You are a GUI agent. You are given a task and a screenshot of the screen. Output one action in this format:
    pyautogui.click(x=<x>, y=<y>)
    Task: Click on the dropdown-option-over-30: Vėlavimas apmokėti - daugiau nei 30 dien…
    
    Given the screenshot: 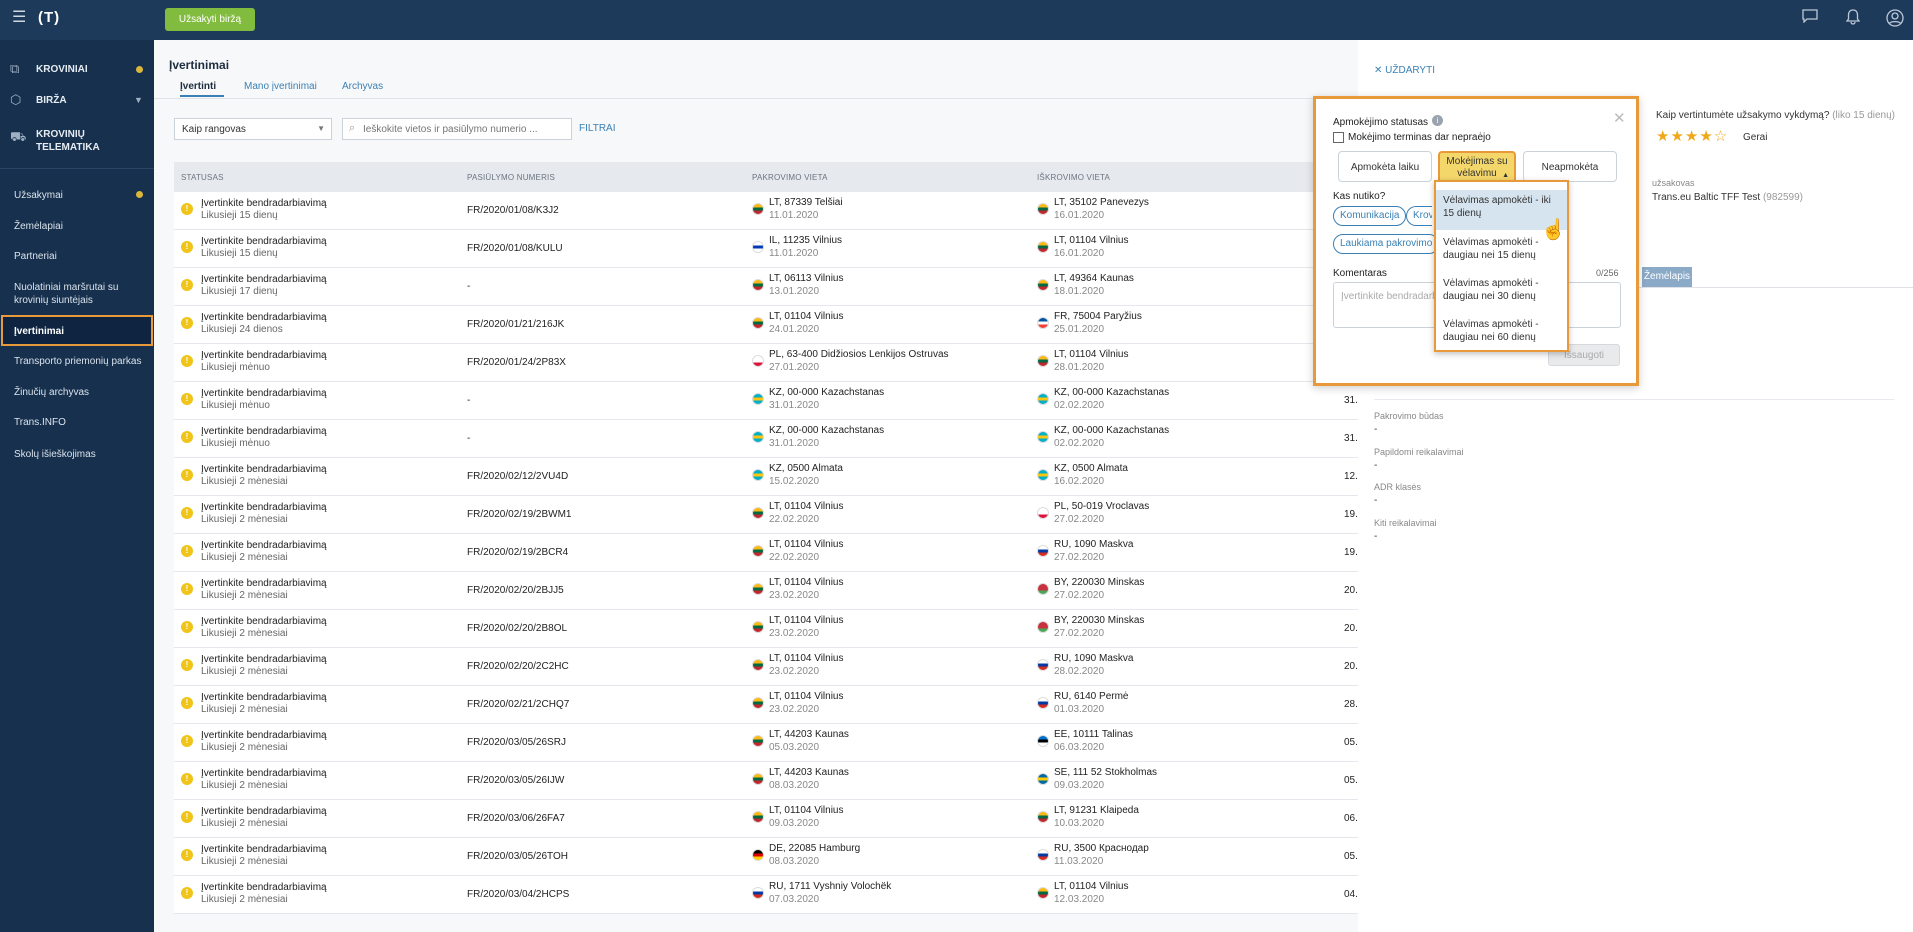 What is the action you would take?
    pyautogui.click(x=1491, y=290)
    